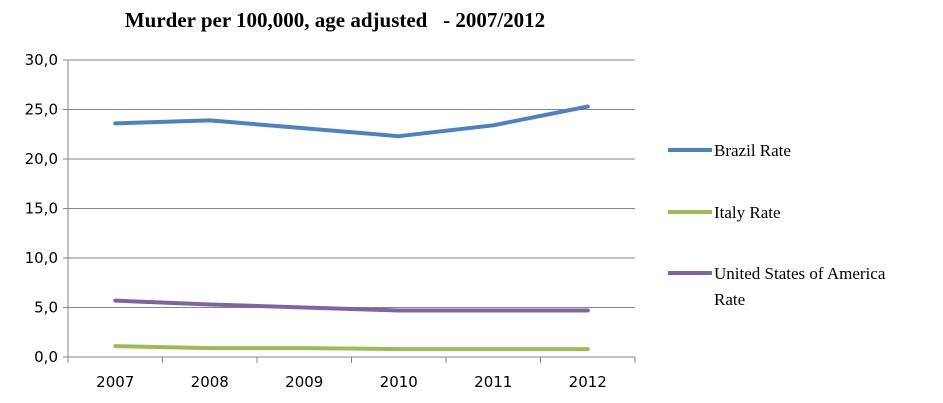 This screenshot has height=403, width=943. What do you see at coordinates (210, 382) in the screenshot?
I see `x-tick-label: 2008` at bounding box center [210, 382].